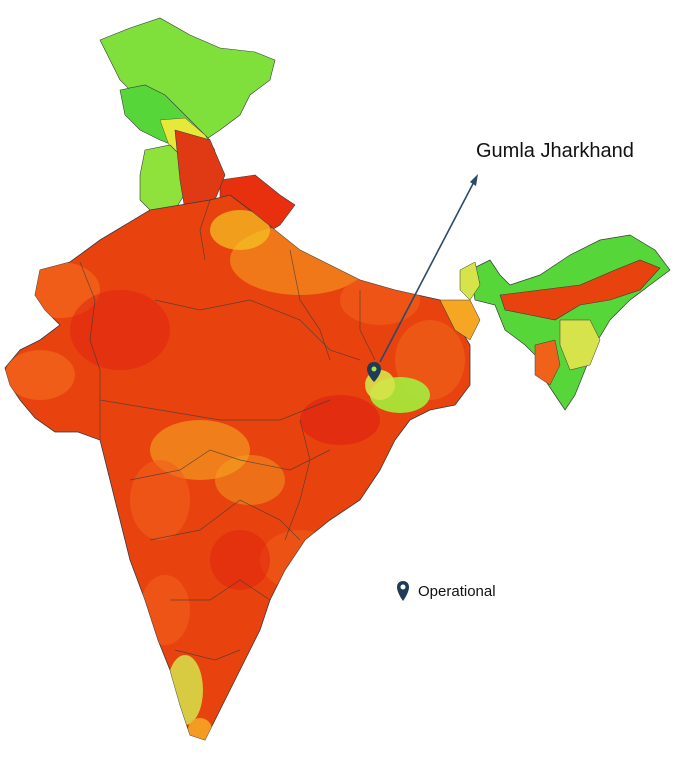 The width and height of the screenshot is (686, 768). I want to click on callout-arrowhead, so click(474, 180).